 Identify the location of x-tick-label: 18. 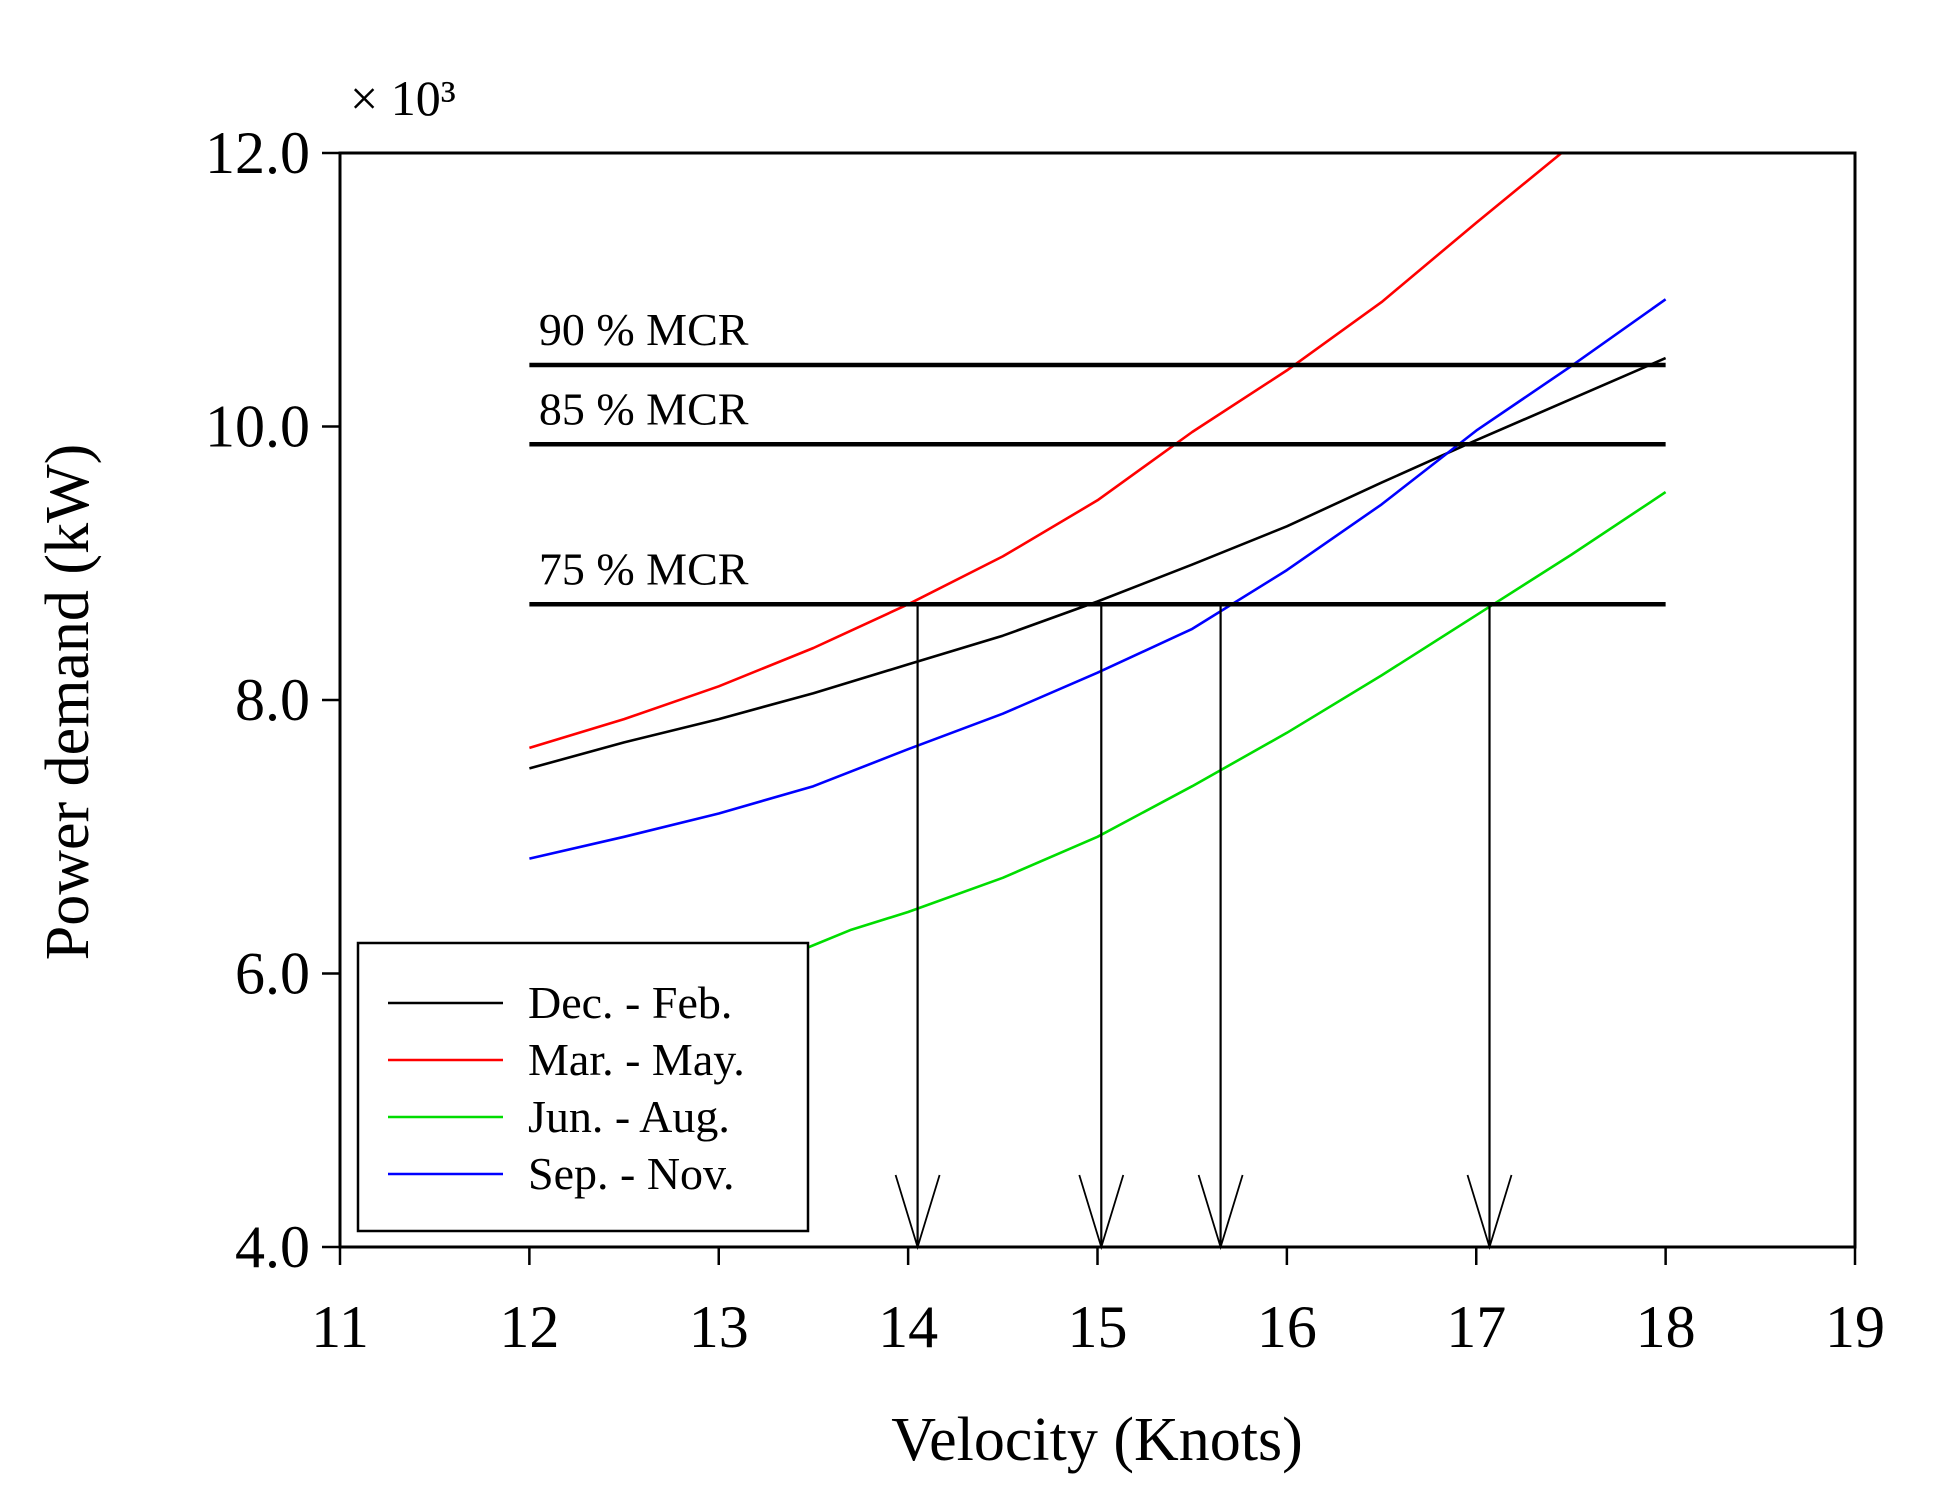
(1666, 1327).